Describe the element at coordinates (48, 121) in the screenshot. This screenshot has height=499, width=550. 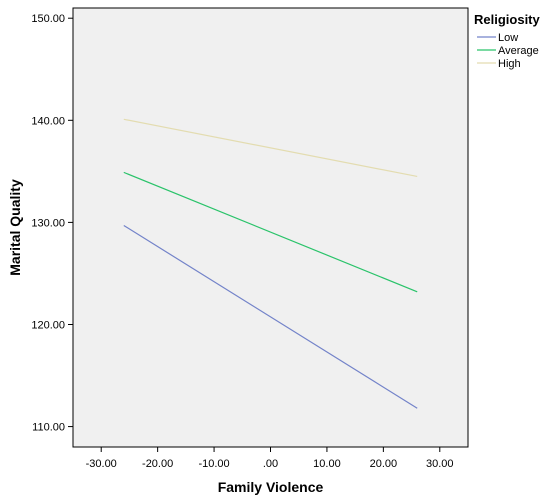
I see `y-tick-label: 140.00` at that location.